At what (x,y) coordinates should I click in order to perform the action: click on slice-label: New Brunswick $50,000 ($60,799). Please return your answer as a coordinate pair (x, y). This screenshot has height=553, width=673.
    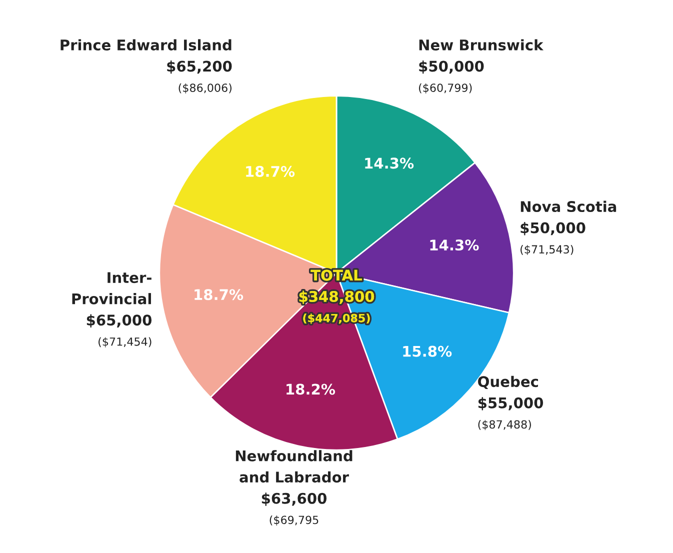
    Looking at the image, I should click on (481, 66).